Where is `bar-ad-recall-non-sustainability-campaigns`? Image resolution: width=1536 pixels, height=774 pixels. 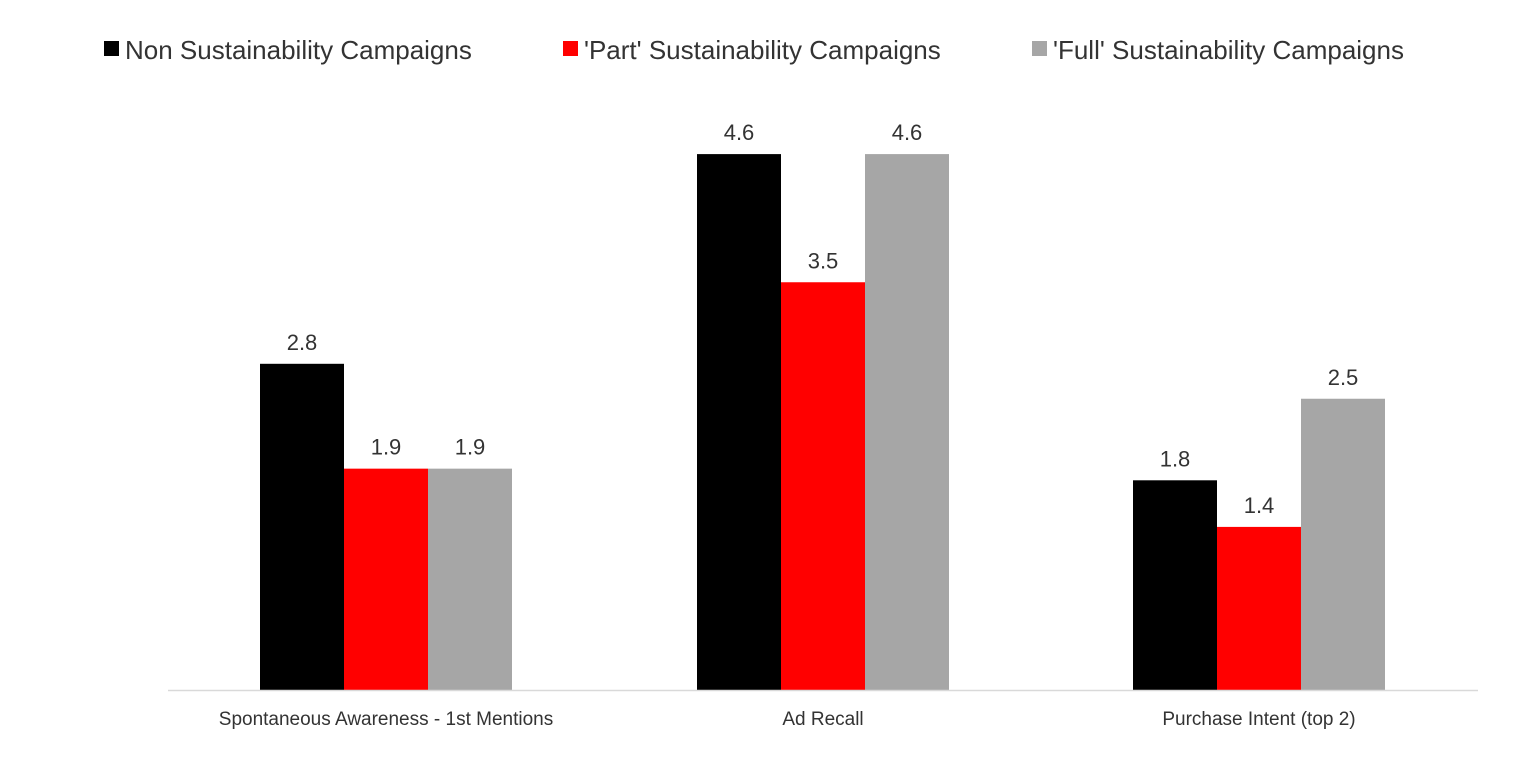 bar-ad-recall-non-sustainability-campaigns is located at coordinates (739, 422).